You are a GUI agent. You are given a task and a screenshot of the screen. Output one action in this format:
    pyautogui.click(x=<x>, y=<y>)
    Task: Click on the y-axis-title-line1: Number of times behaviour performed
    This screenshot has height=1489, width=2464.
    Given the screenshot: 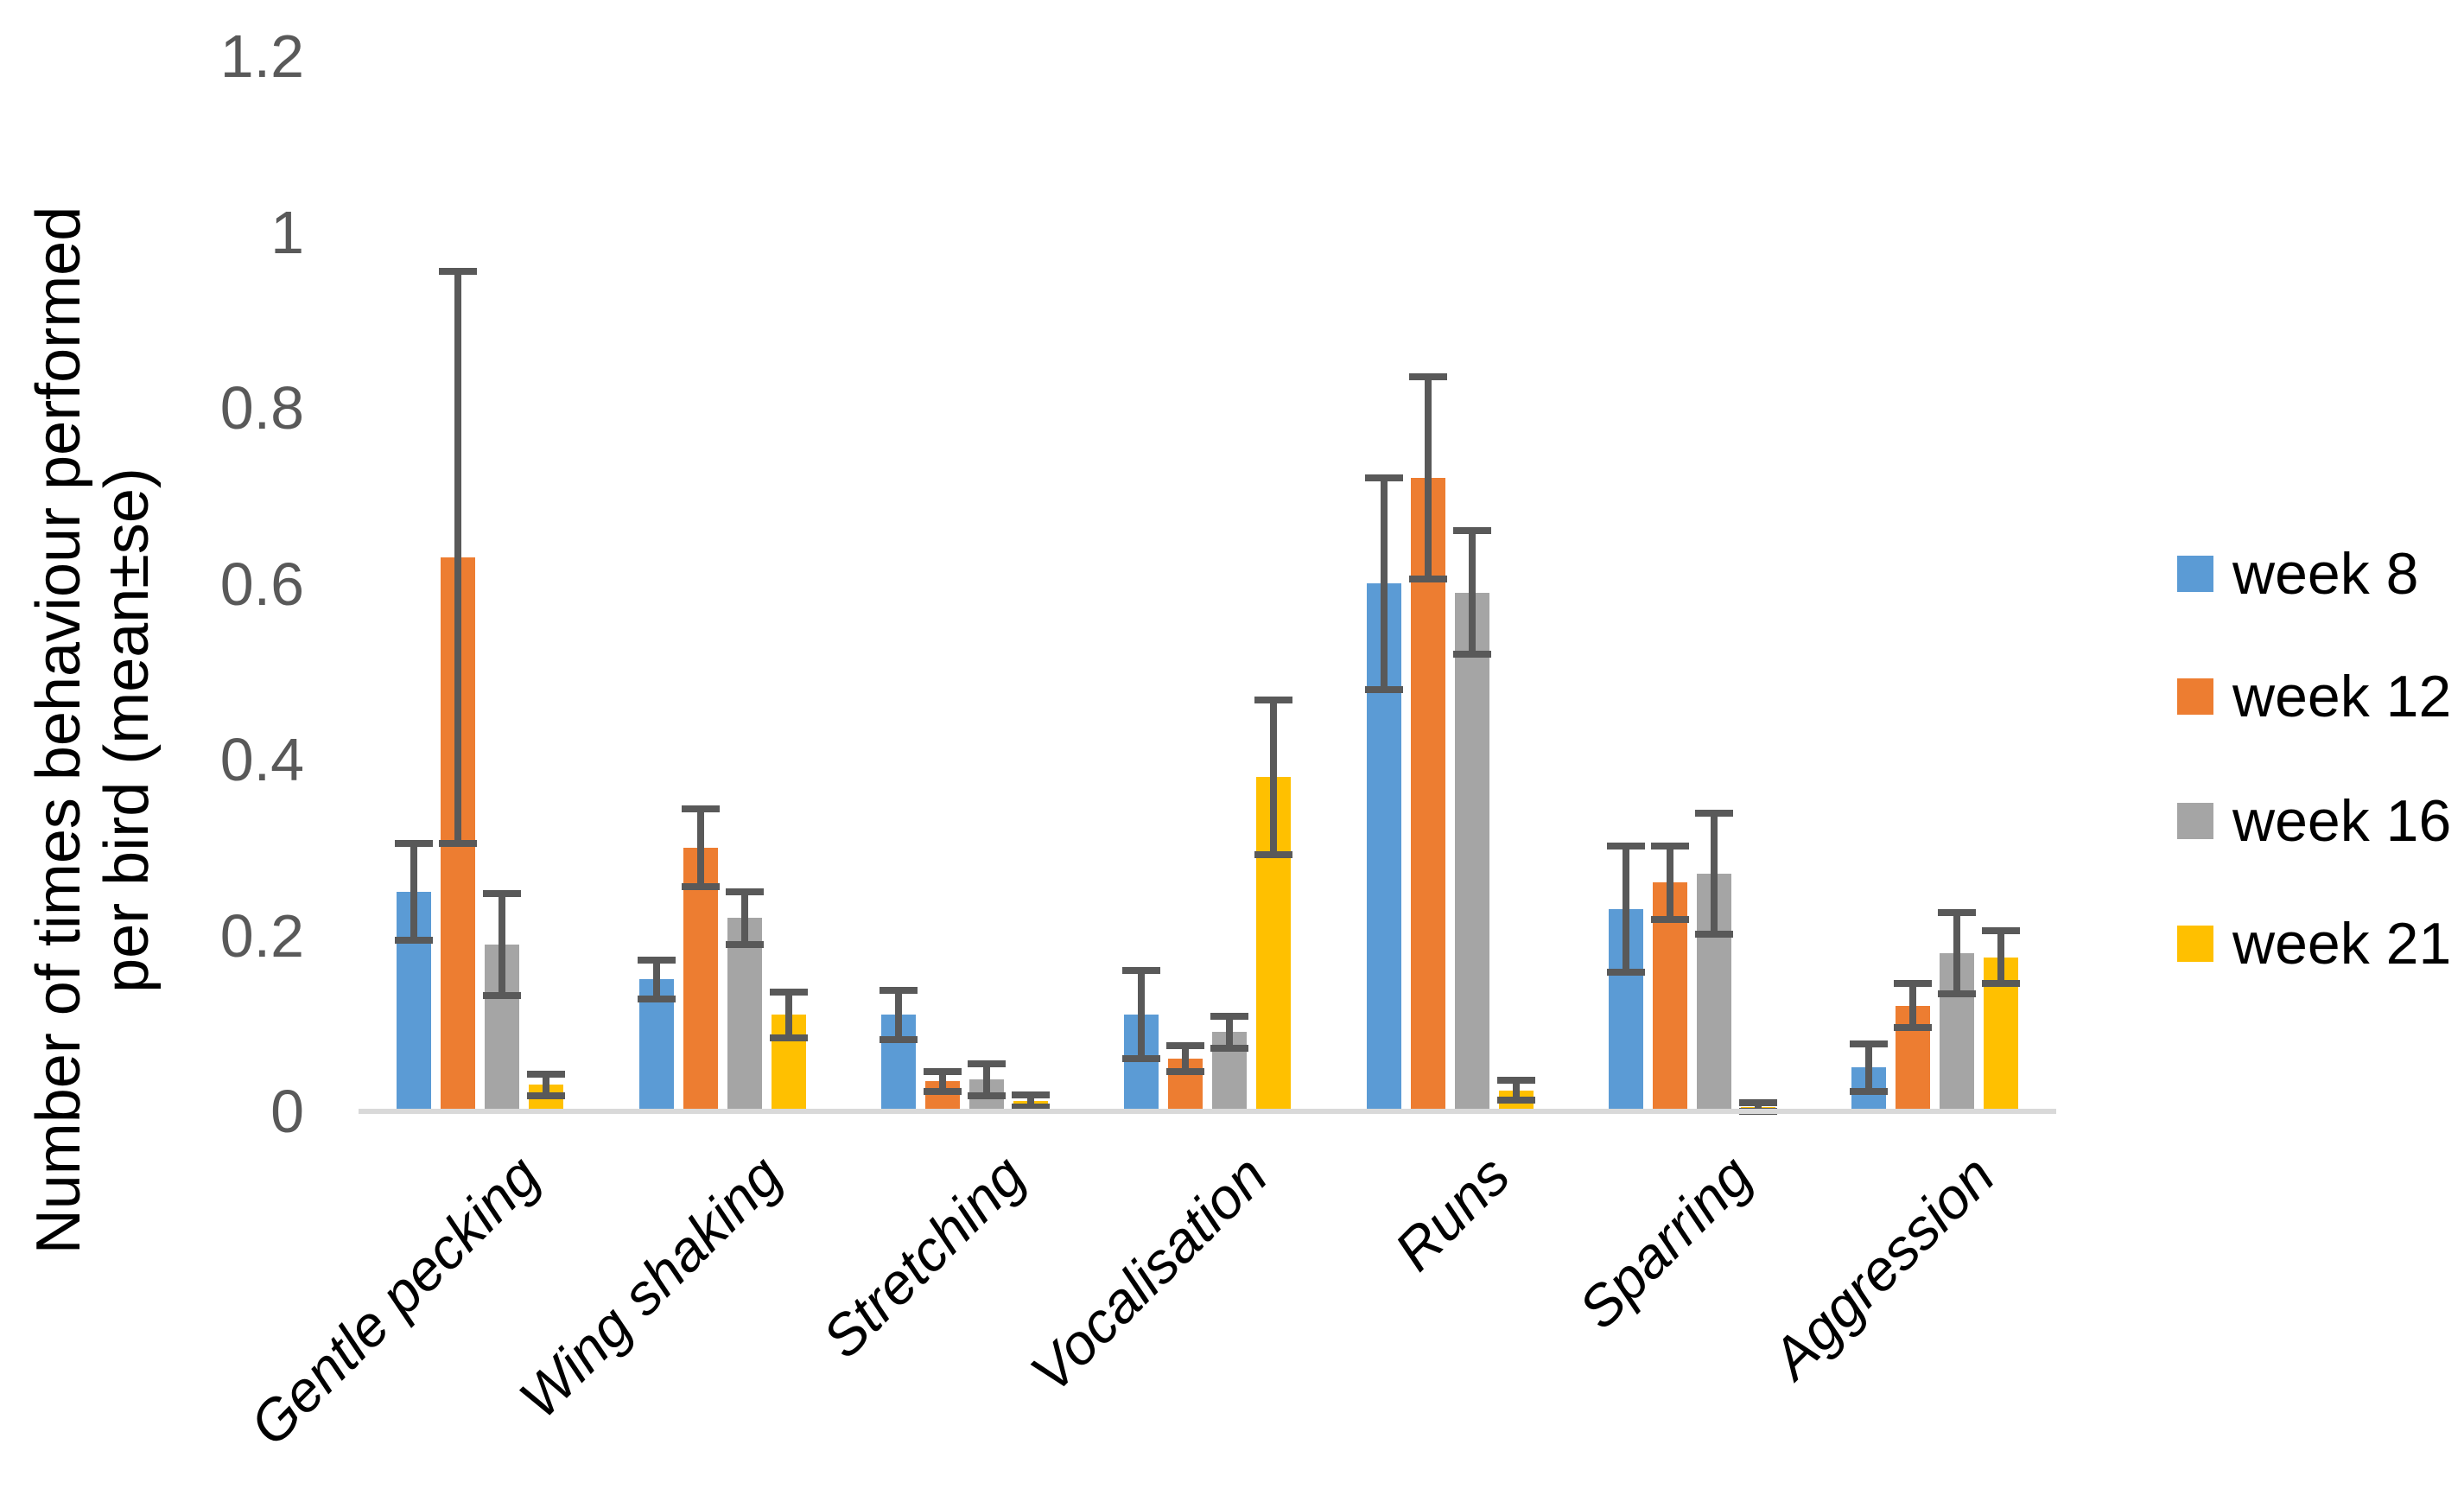 What is the action you would take?
    pyautogui.click(x=58, y=731)
    